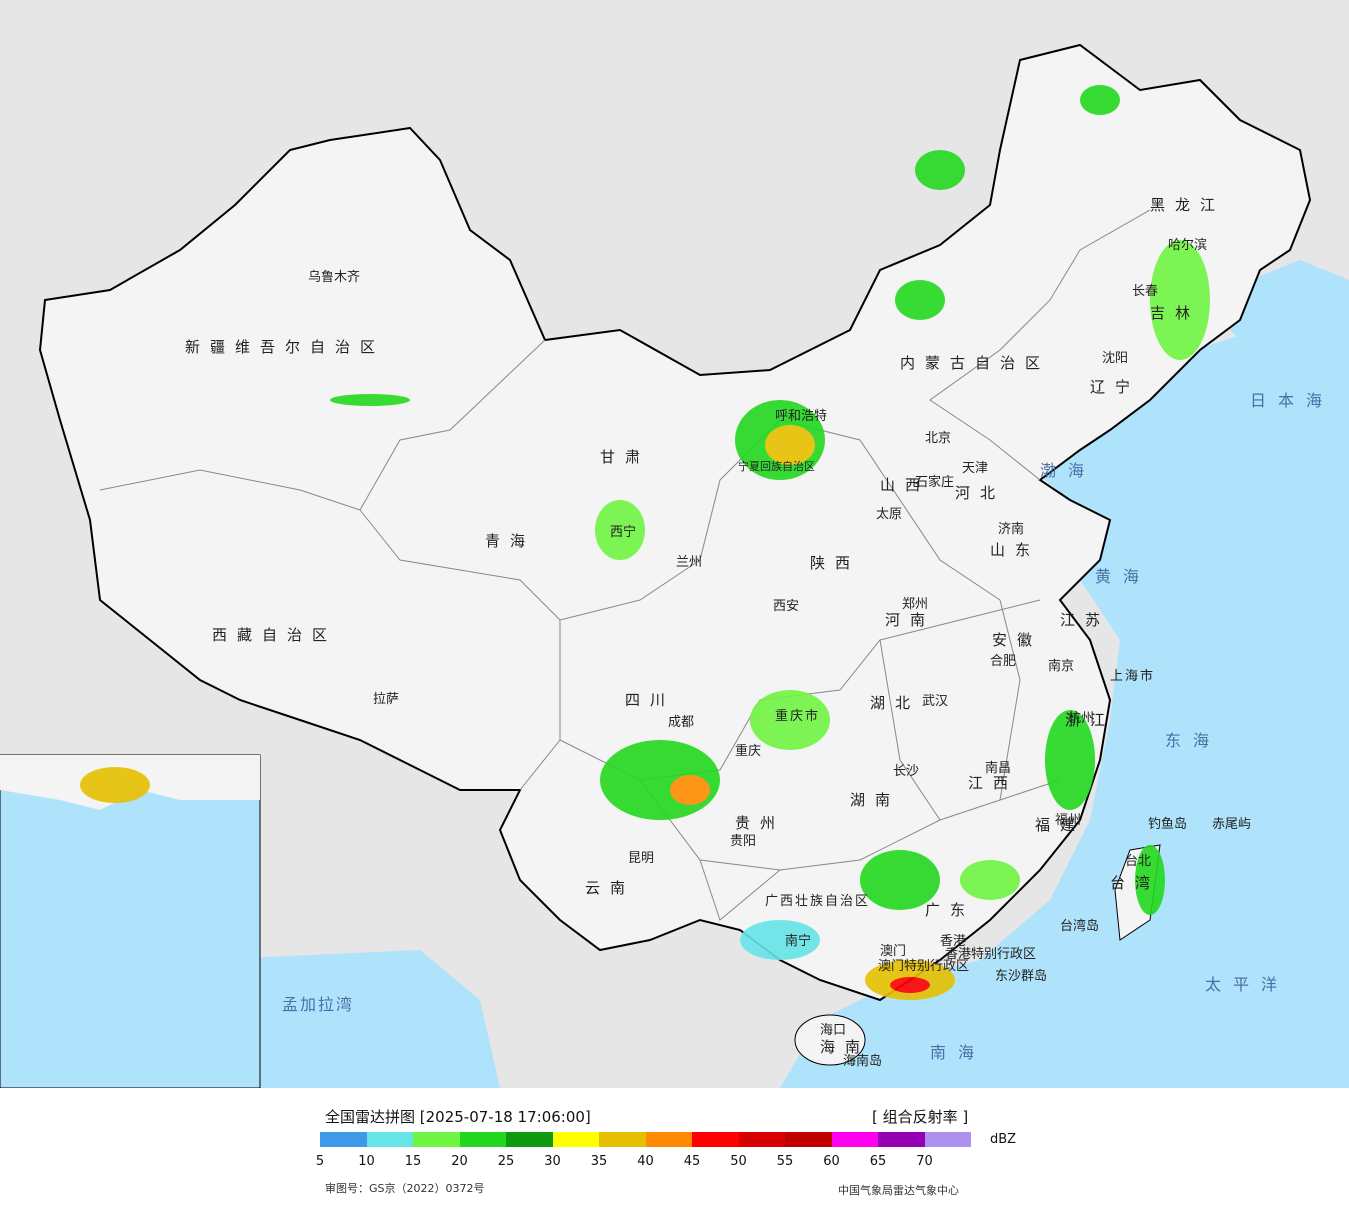 Image resolution: width=1349 pixels, height=1208 pixels. What do you see at coordinates (786, 606) in the screenshot?
I see `city-xian: 西安` at bounding box center [786, 606].